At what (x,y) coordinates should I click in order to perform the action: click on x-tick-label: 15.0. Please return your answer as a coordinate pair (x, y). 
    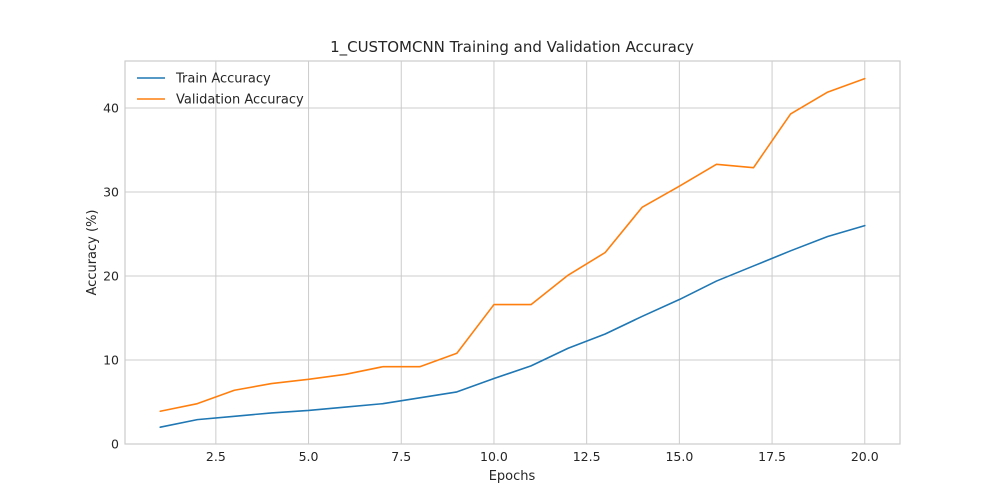
    Looking at the image, I should click on (679, 456).